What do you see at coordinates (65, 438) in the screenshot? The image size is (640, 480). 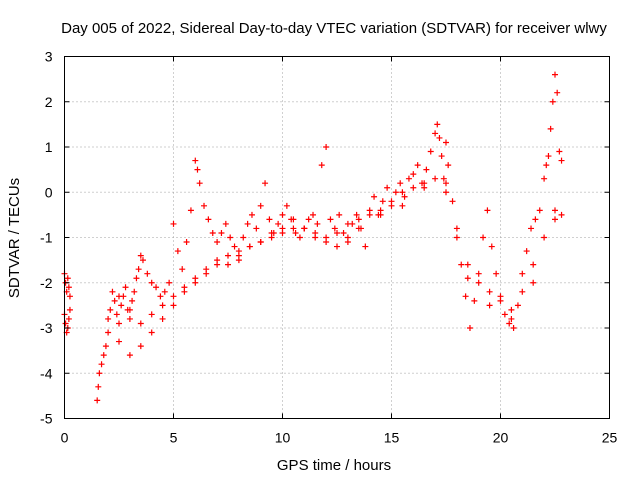 I see `x-tick-label: 0` at bounding box center [65, 438].